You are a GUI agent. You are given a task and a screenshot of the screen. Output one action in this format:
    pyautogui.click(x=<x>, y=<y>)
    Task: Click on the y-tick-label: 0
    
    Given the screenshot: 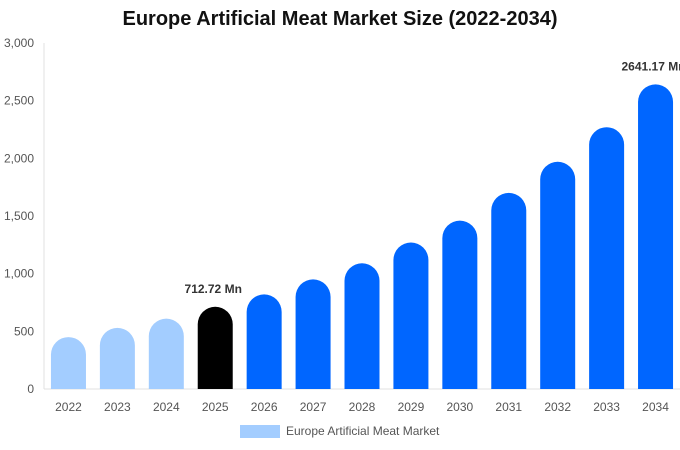 What is the action you would take?
    pyautogui.click(x=30, y=389)
    